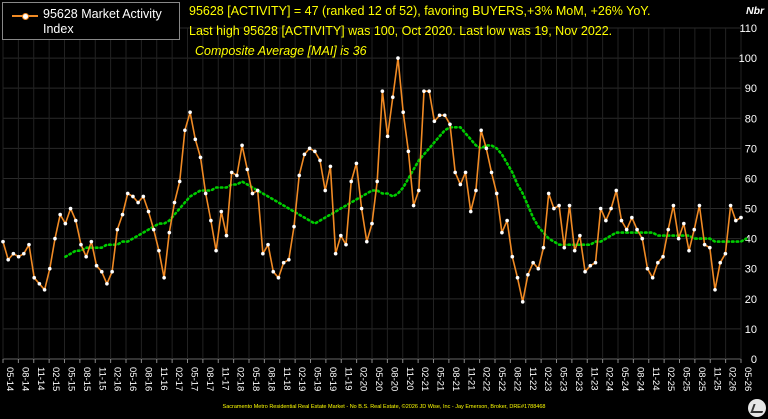 The height and width of the screenshot is (419, 768). Describe the element at coordinates (71, 379) in the screenshot. I see `x-tick-label: 05-15` at that location.